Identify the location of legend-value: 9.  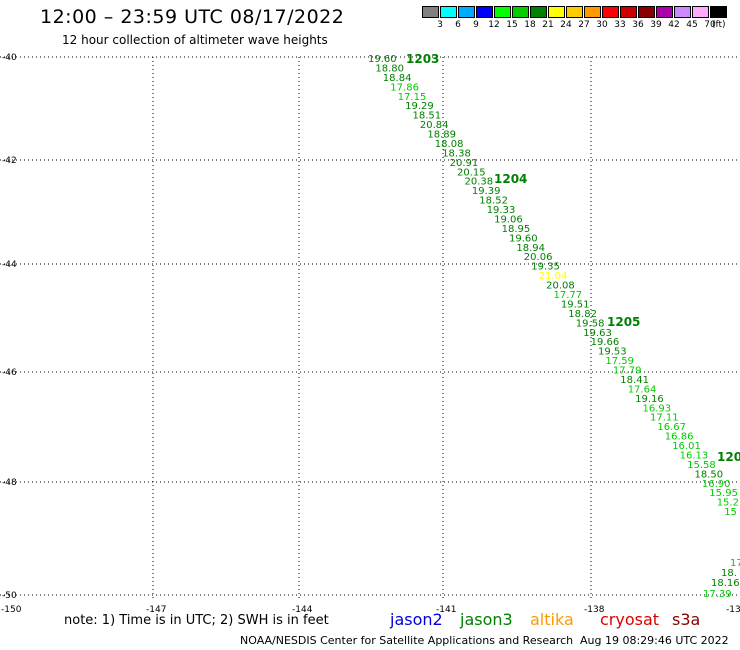
(476, 25).